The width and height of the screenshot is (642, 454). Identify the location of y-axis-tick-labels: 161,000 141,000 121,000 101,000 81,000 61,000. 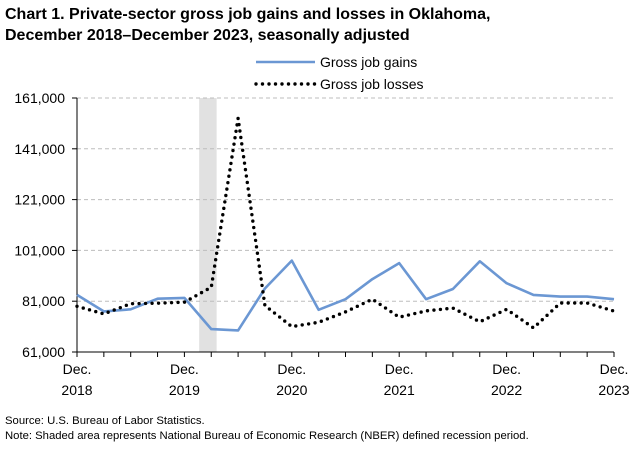
(39, 225).